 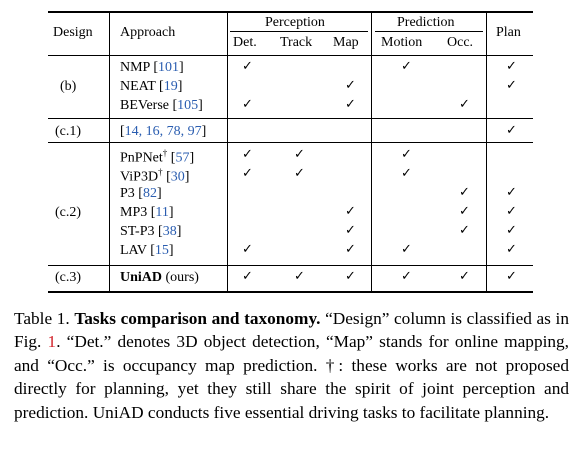 I want to click on approach-cell: ViP3D† [30], so click(x=154, y=176).